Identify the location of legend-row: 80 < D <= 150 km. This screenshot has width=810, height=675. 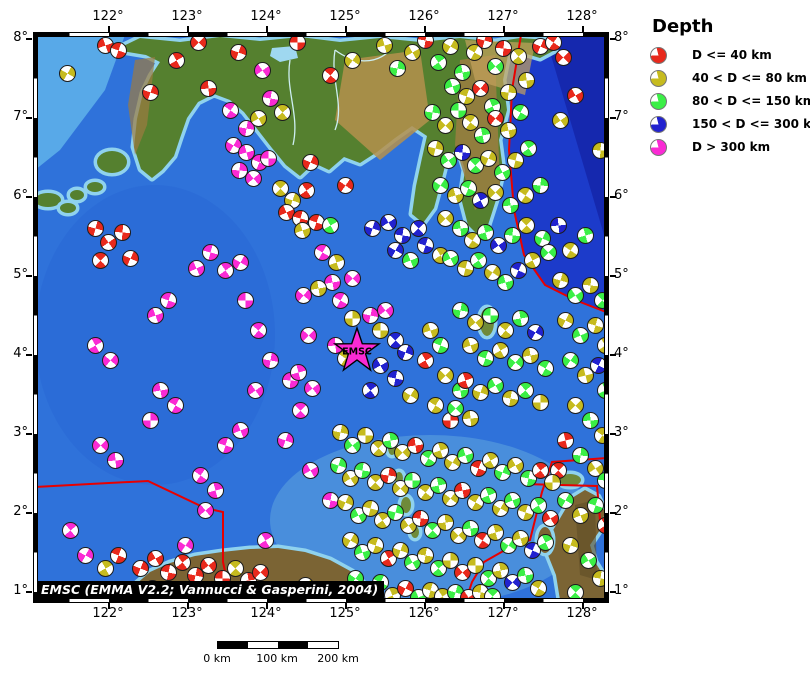
(729, 102).